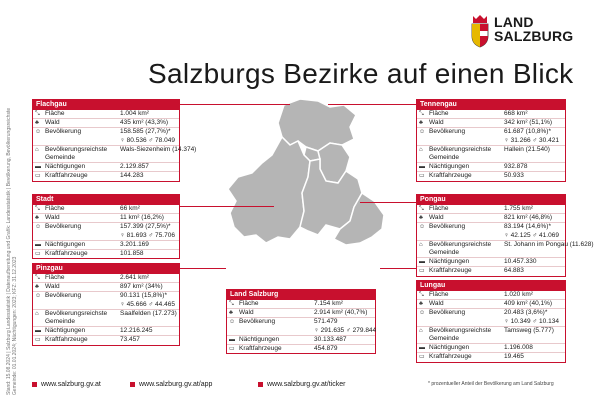 The height and width of the screenshot is (405, 600). I want to click on stat-row: ⤡ Fläche 1.755 km², so click(491, 210).